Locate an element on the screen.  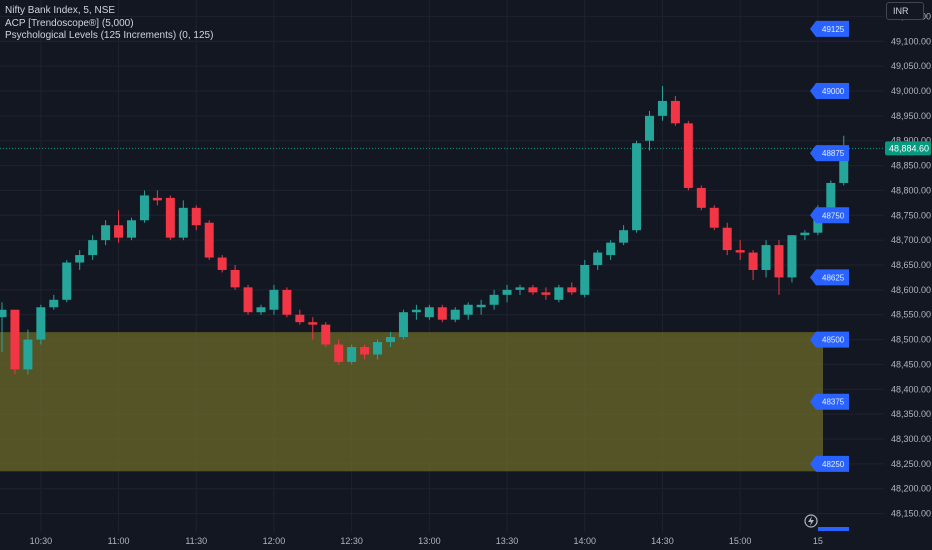
y-tick-label: 48,450.00 is located at coordinates (911, 364).